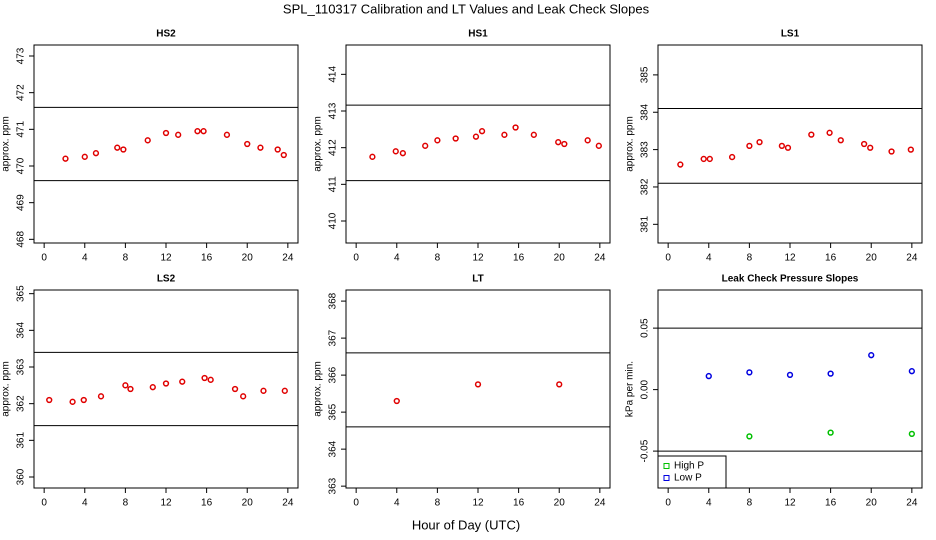  What do you see at coordinates (166, 279) in the screenshot?
I see `panel-title: LS2` at bounding box center [166, 279].